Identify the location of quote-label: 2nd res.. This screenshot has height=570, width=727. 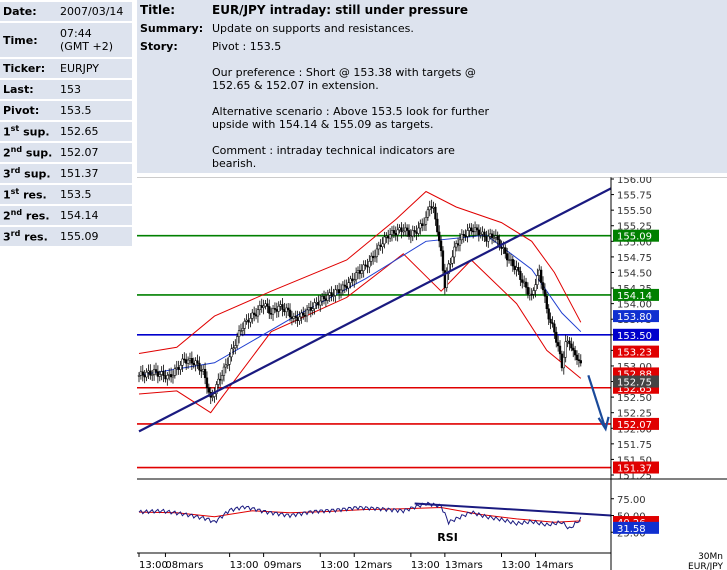
(28, 215).